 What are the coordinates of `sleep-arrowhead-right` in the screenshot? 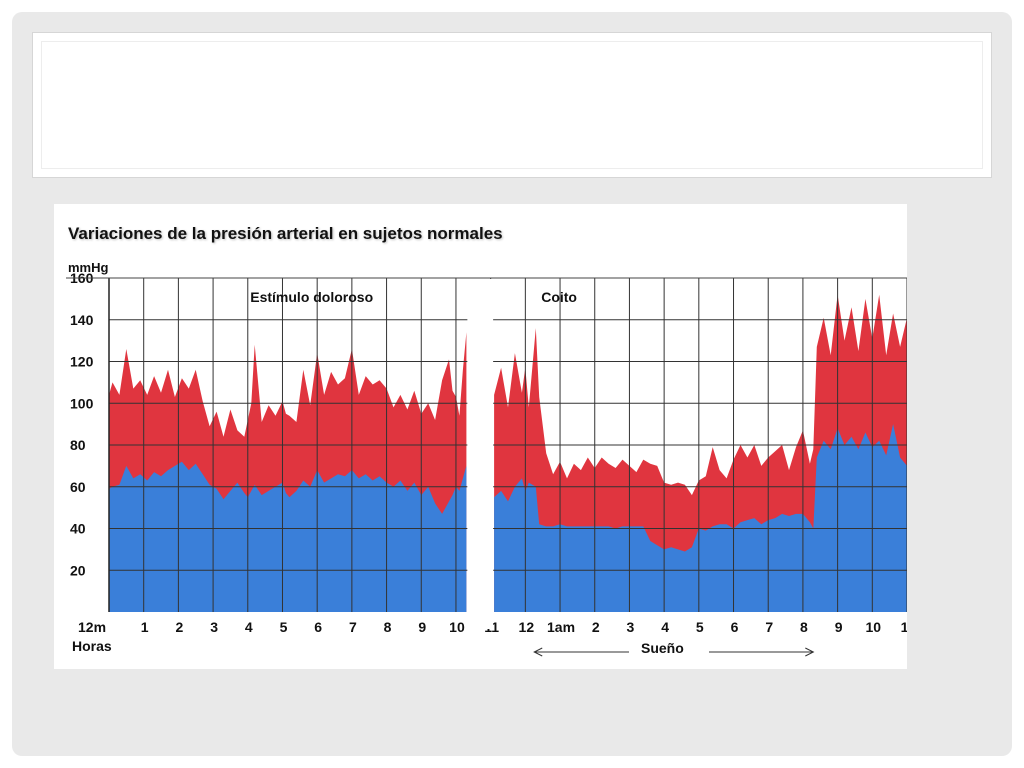 It's located at (810, 652).